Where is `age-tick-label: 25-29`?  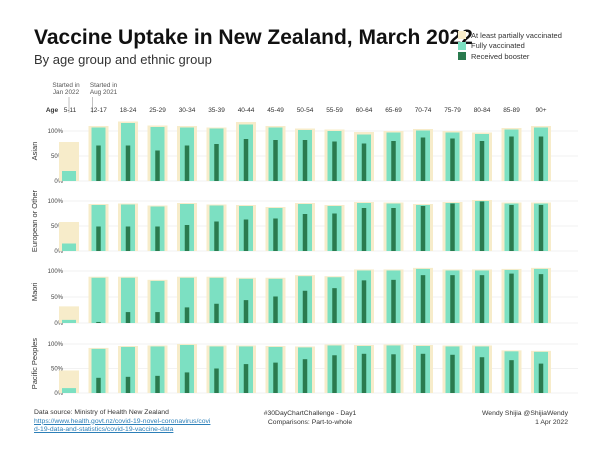 age-tick-label: 25-29 is located at coordinates (157, 110).